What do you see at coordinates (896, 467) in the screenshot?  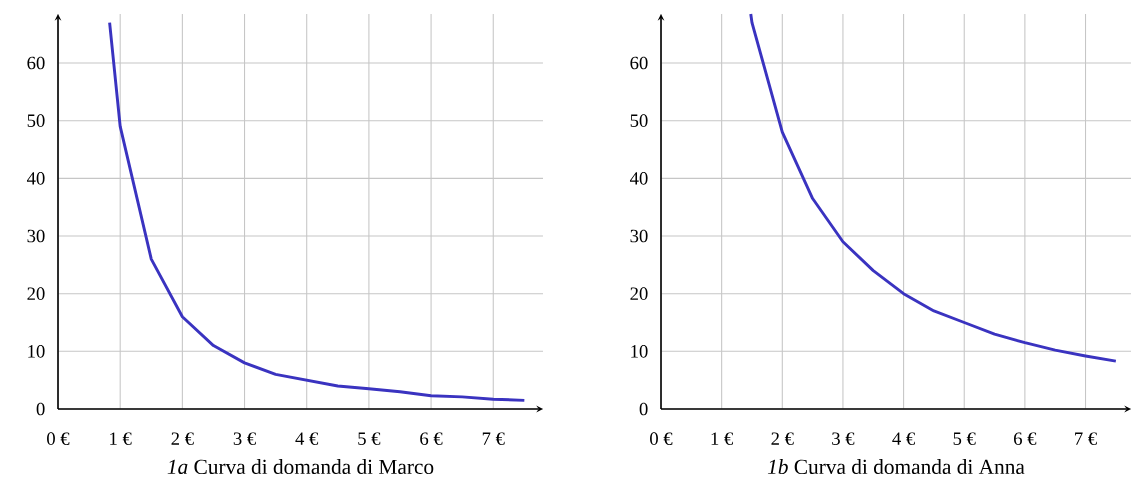 I see `text: 1b Curva di domanda di Anna` at bounding box center [896, 467].